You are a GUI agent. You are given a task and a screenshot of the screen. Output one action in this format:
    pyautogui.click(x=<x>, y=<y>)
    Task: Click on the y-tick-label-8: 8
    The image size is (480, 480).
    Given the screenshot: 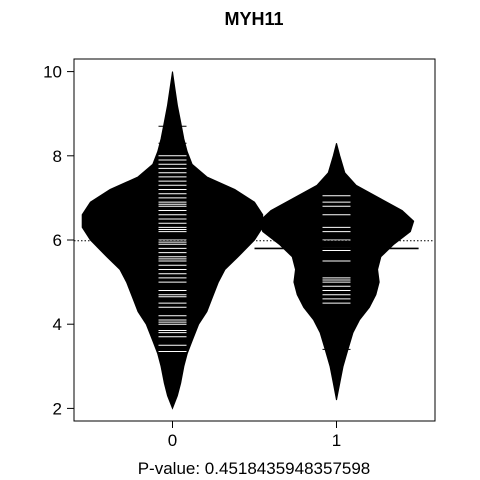 What is the action you would take?
    pyautogui.click(x=57, y=156)
    